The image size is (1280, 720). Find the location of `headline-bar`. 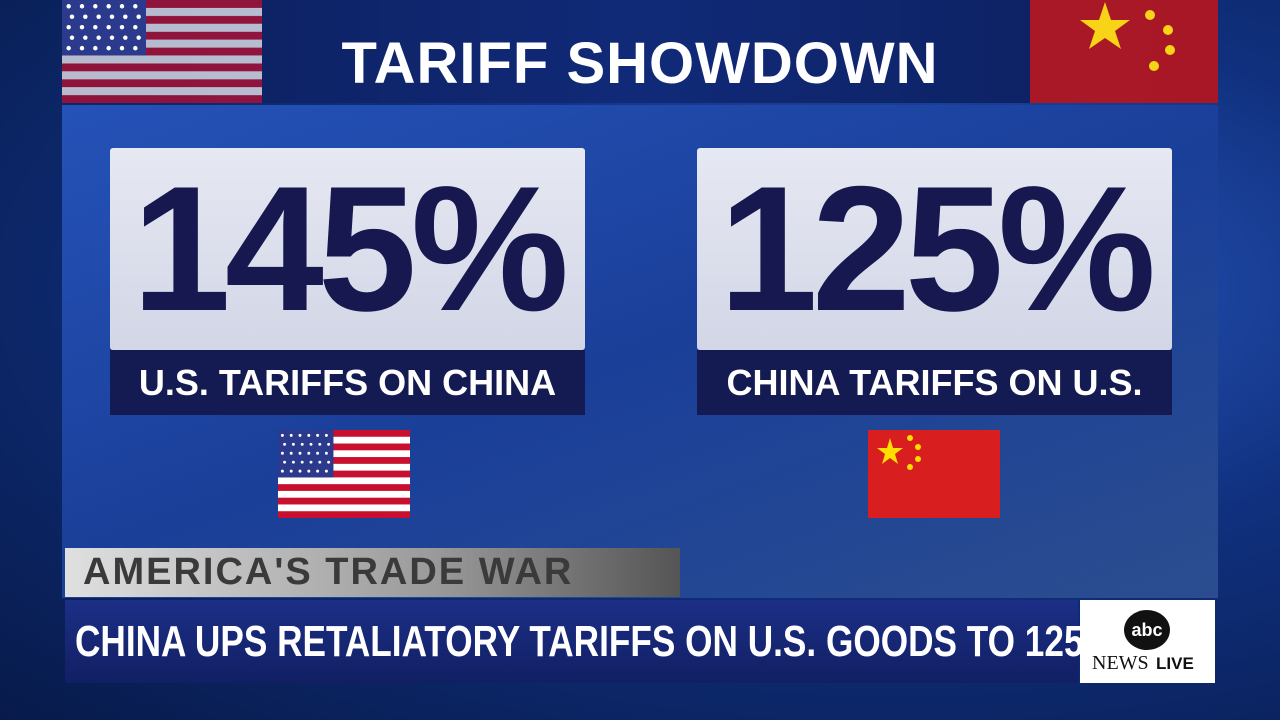

headline-bar is located at coordinates (571, 641).